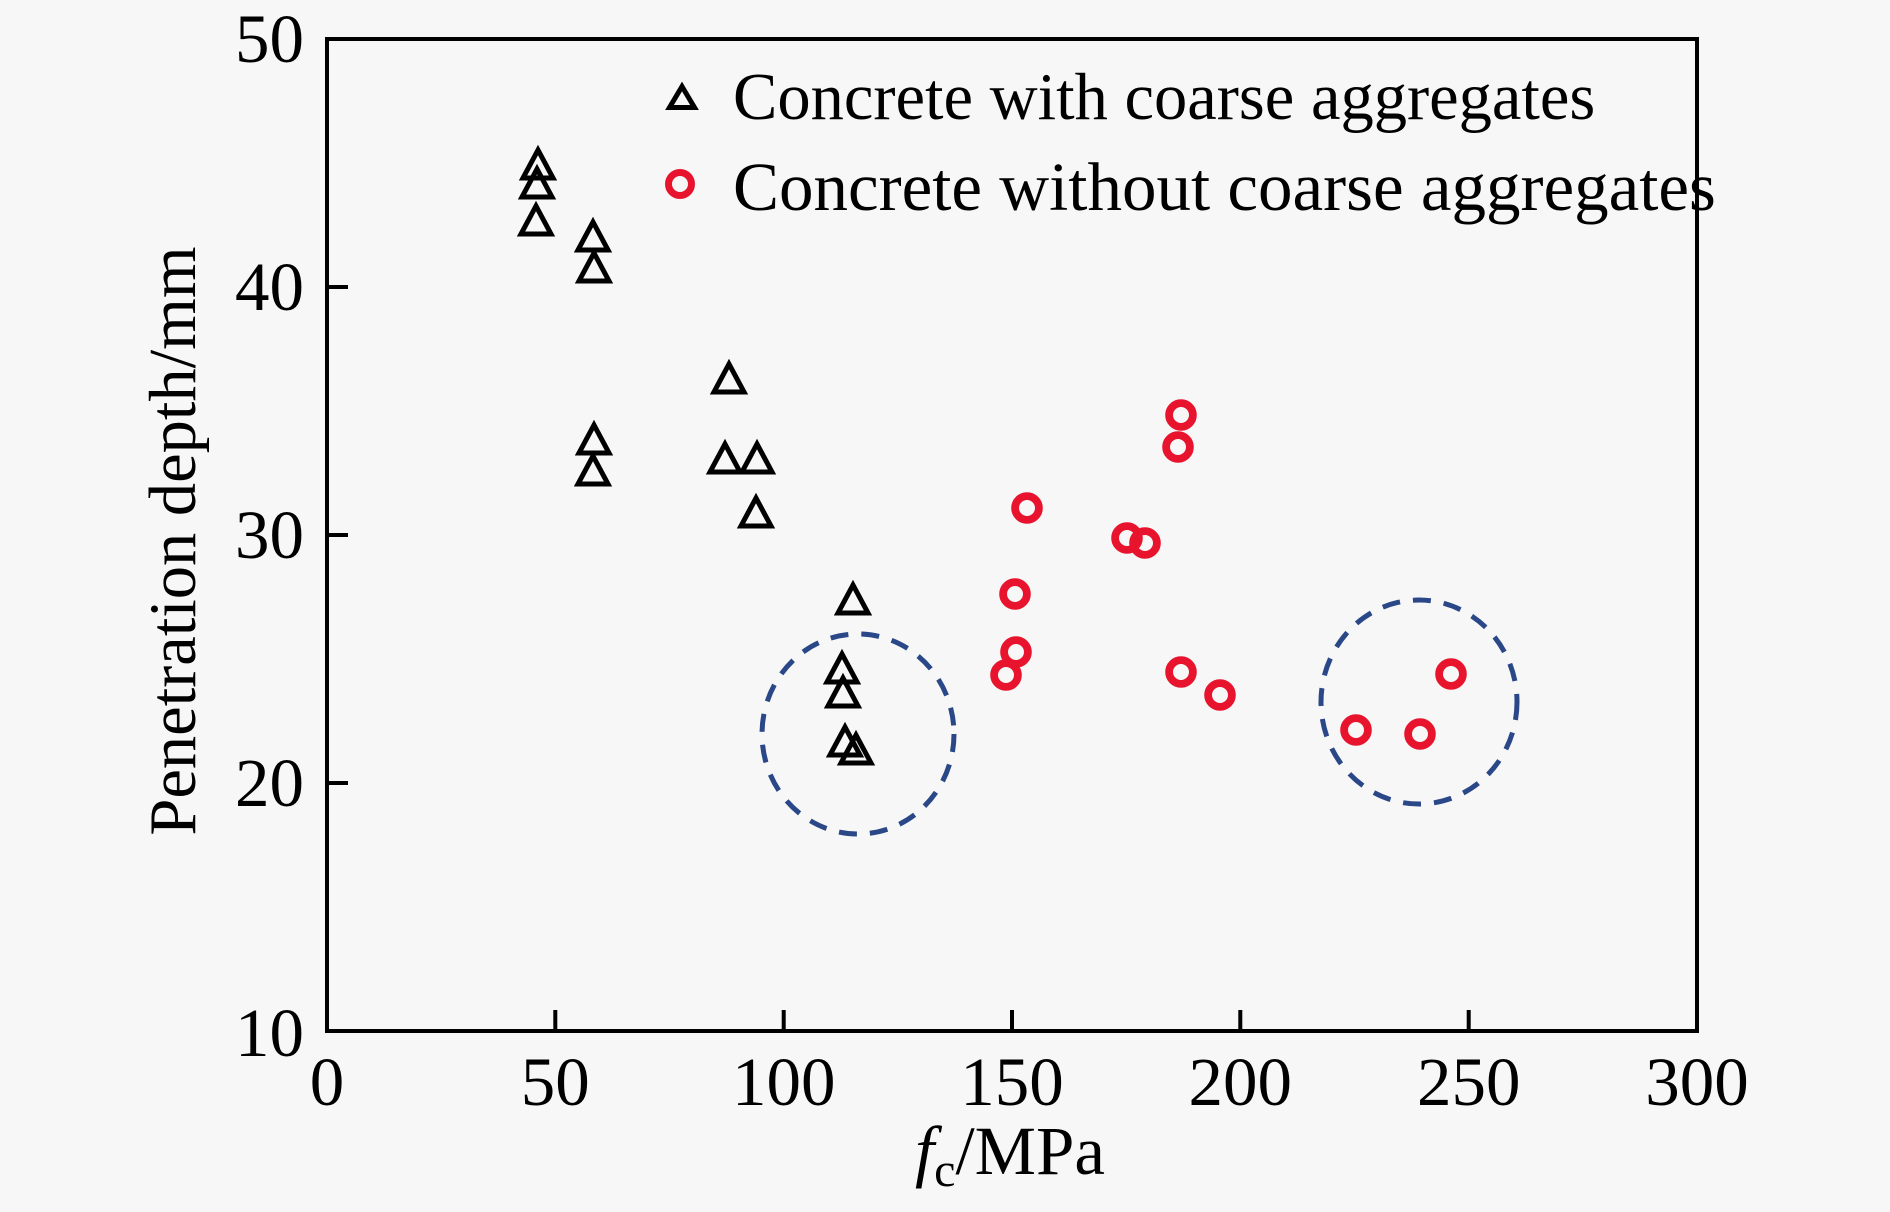  What do you see at coordinates (269, 1033) in the screenshot?
I see `svg-text: 10` at bounding box center [269, 1033].